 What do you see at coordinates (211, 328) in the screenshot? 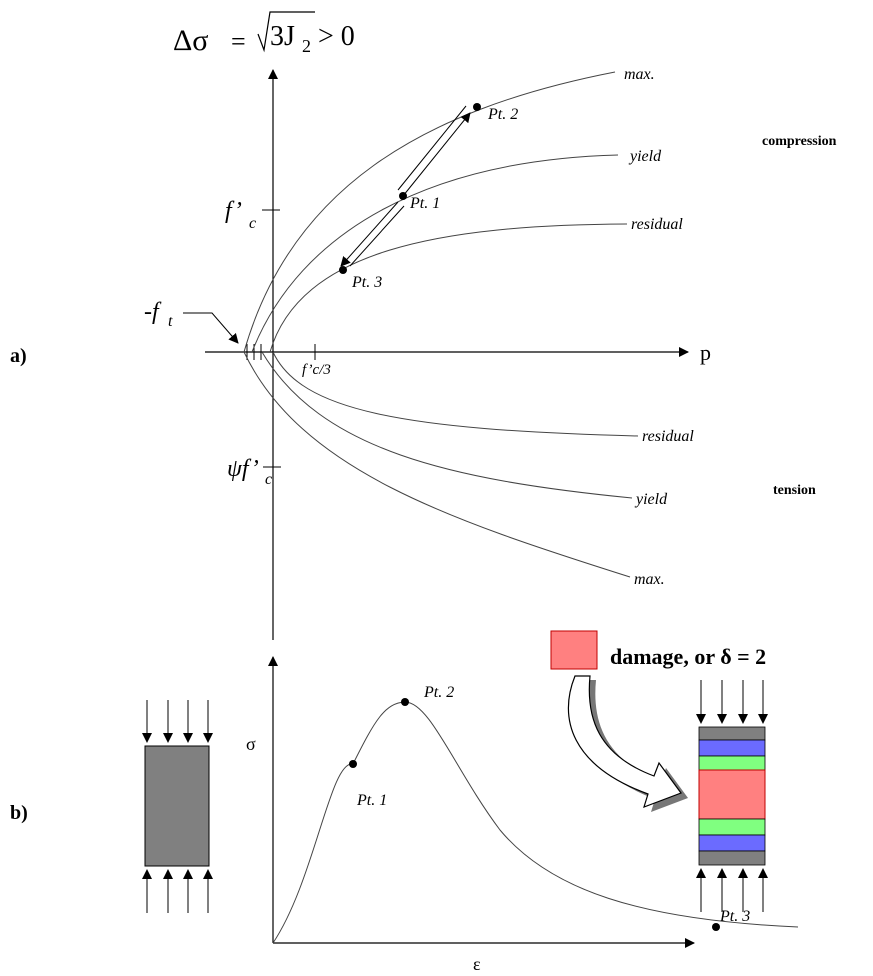
I see `ft-pointer` at bounding box center [211, 328].